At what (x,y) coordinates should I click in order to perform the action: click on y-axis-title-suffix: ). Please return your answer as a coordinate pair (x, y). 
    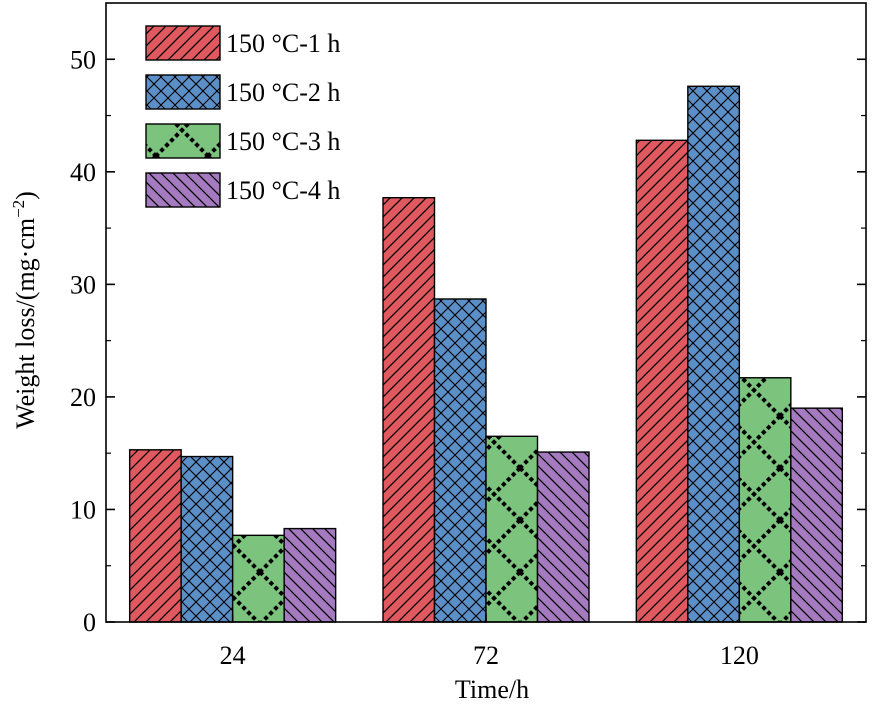
    Looking at the image, I should click on (25, 195).